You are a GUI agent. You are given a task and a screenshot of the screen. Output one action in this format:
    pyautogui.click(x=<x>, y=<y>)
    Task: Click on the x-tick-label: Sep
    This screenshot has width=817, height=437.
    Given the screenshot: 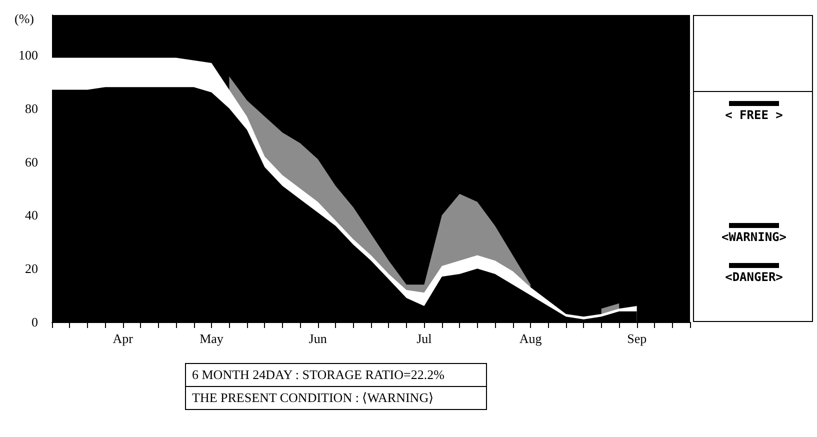 What is the action you would take?
    pyautogui.click(x=637, y=338)
    